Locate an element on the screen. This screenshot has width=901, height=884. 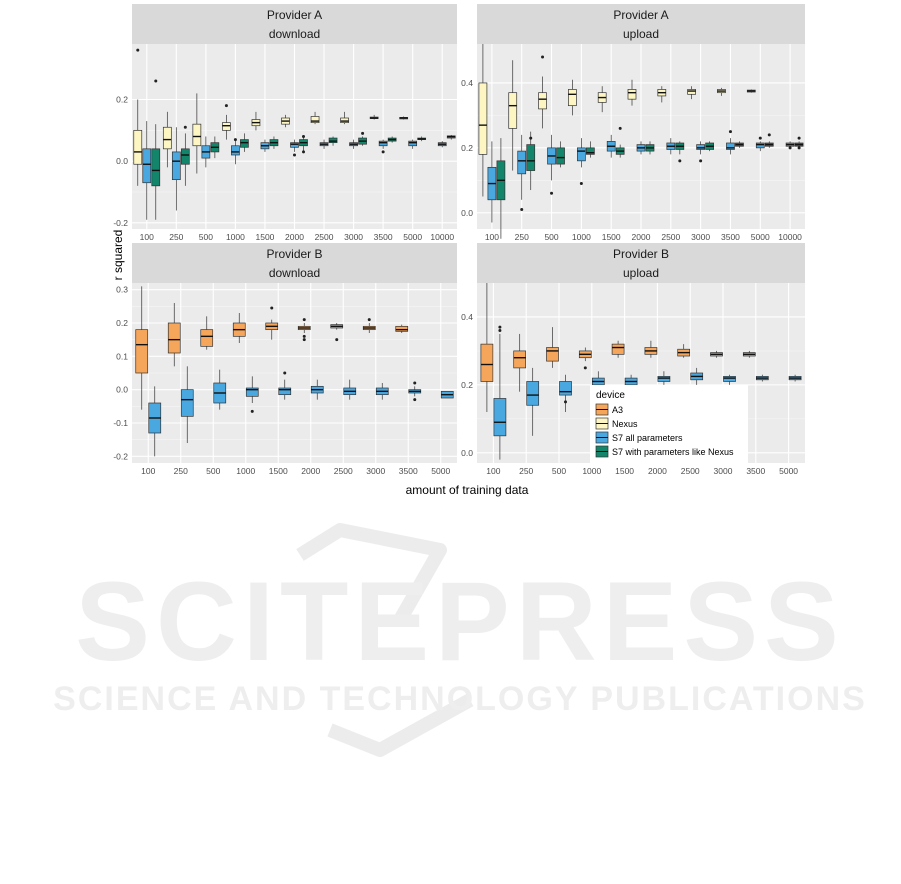
y-tick-label: 0.1 is located at coordinates (122, 356).